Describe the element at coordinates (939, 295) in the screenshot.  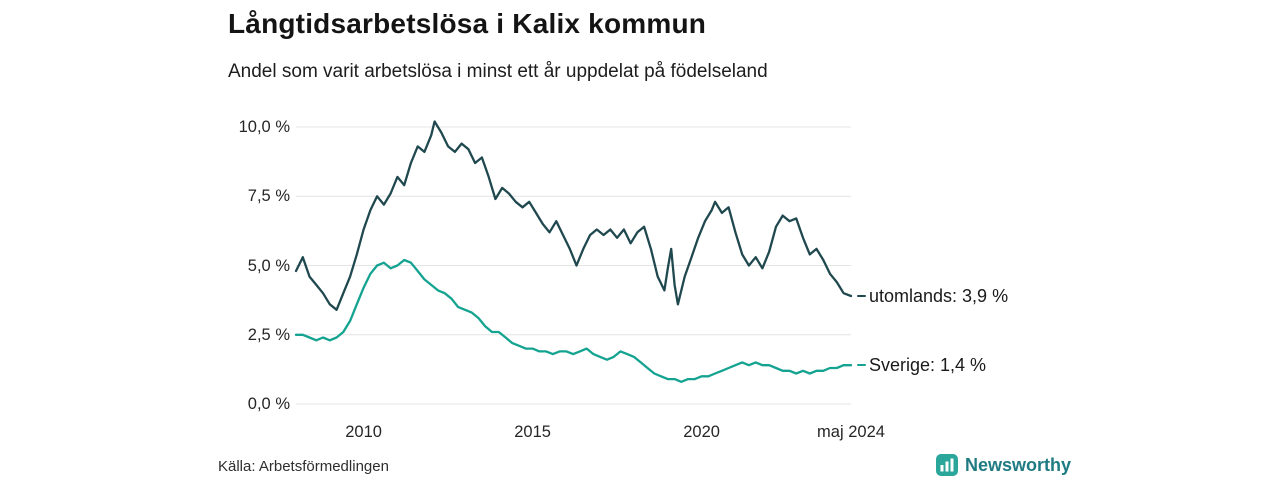
I see `series-end-label-text: utomlands: 3,9 %` at that location.